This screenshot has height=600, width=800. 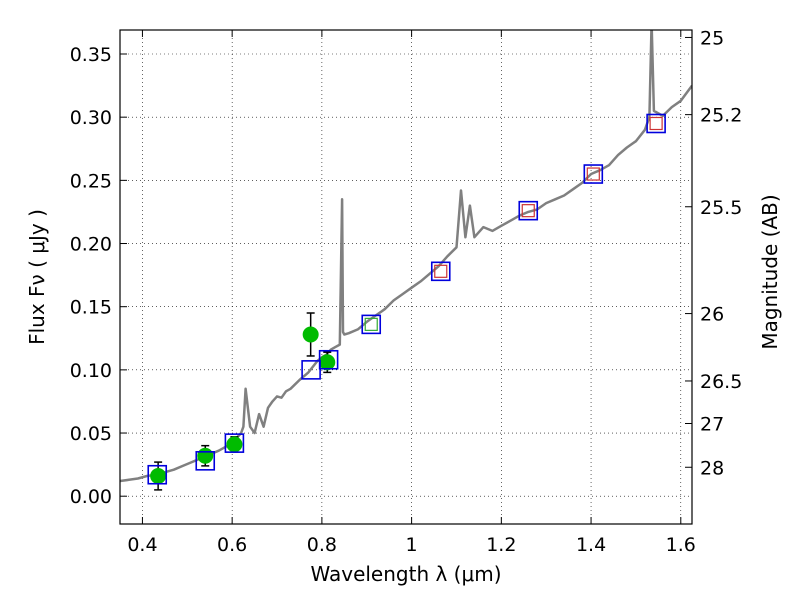 I want to click on y-tick-label: 0.05, so click(x=91, y=434).